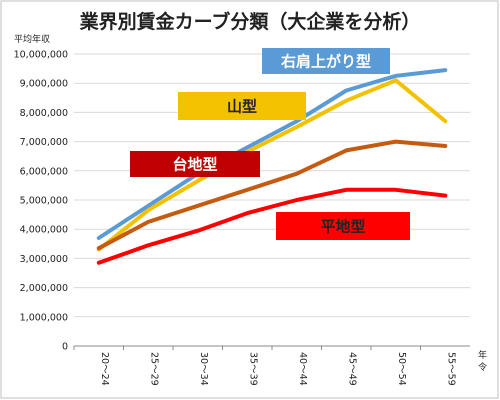 The height and width of the screenshot is (400, 500). What do you see at coordinates (44, 142) in the screenshot?
I see `y-tick-label: 7,000,000` at bounding box center [44, 142].